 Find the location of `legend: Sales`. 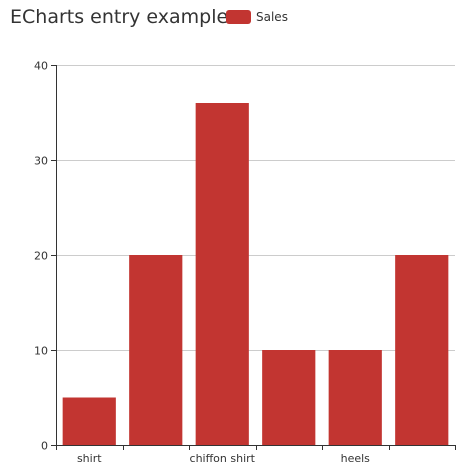

legend: Sales is located at coordinates (257, 17).